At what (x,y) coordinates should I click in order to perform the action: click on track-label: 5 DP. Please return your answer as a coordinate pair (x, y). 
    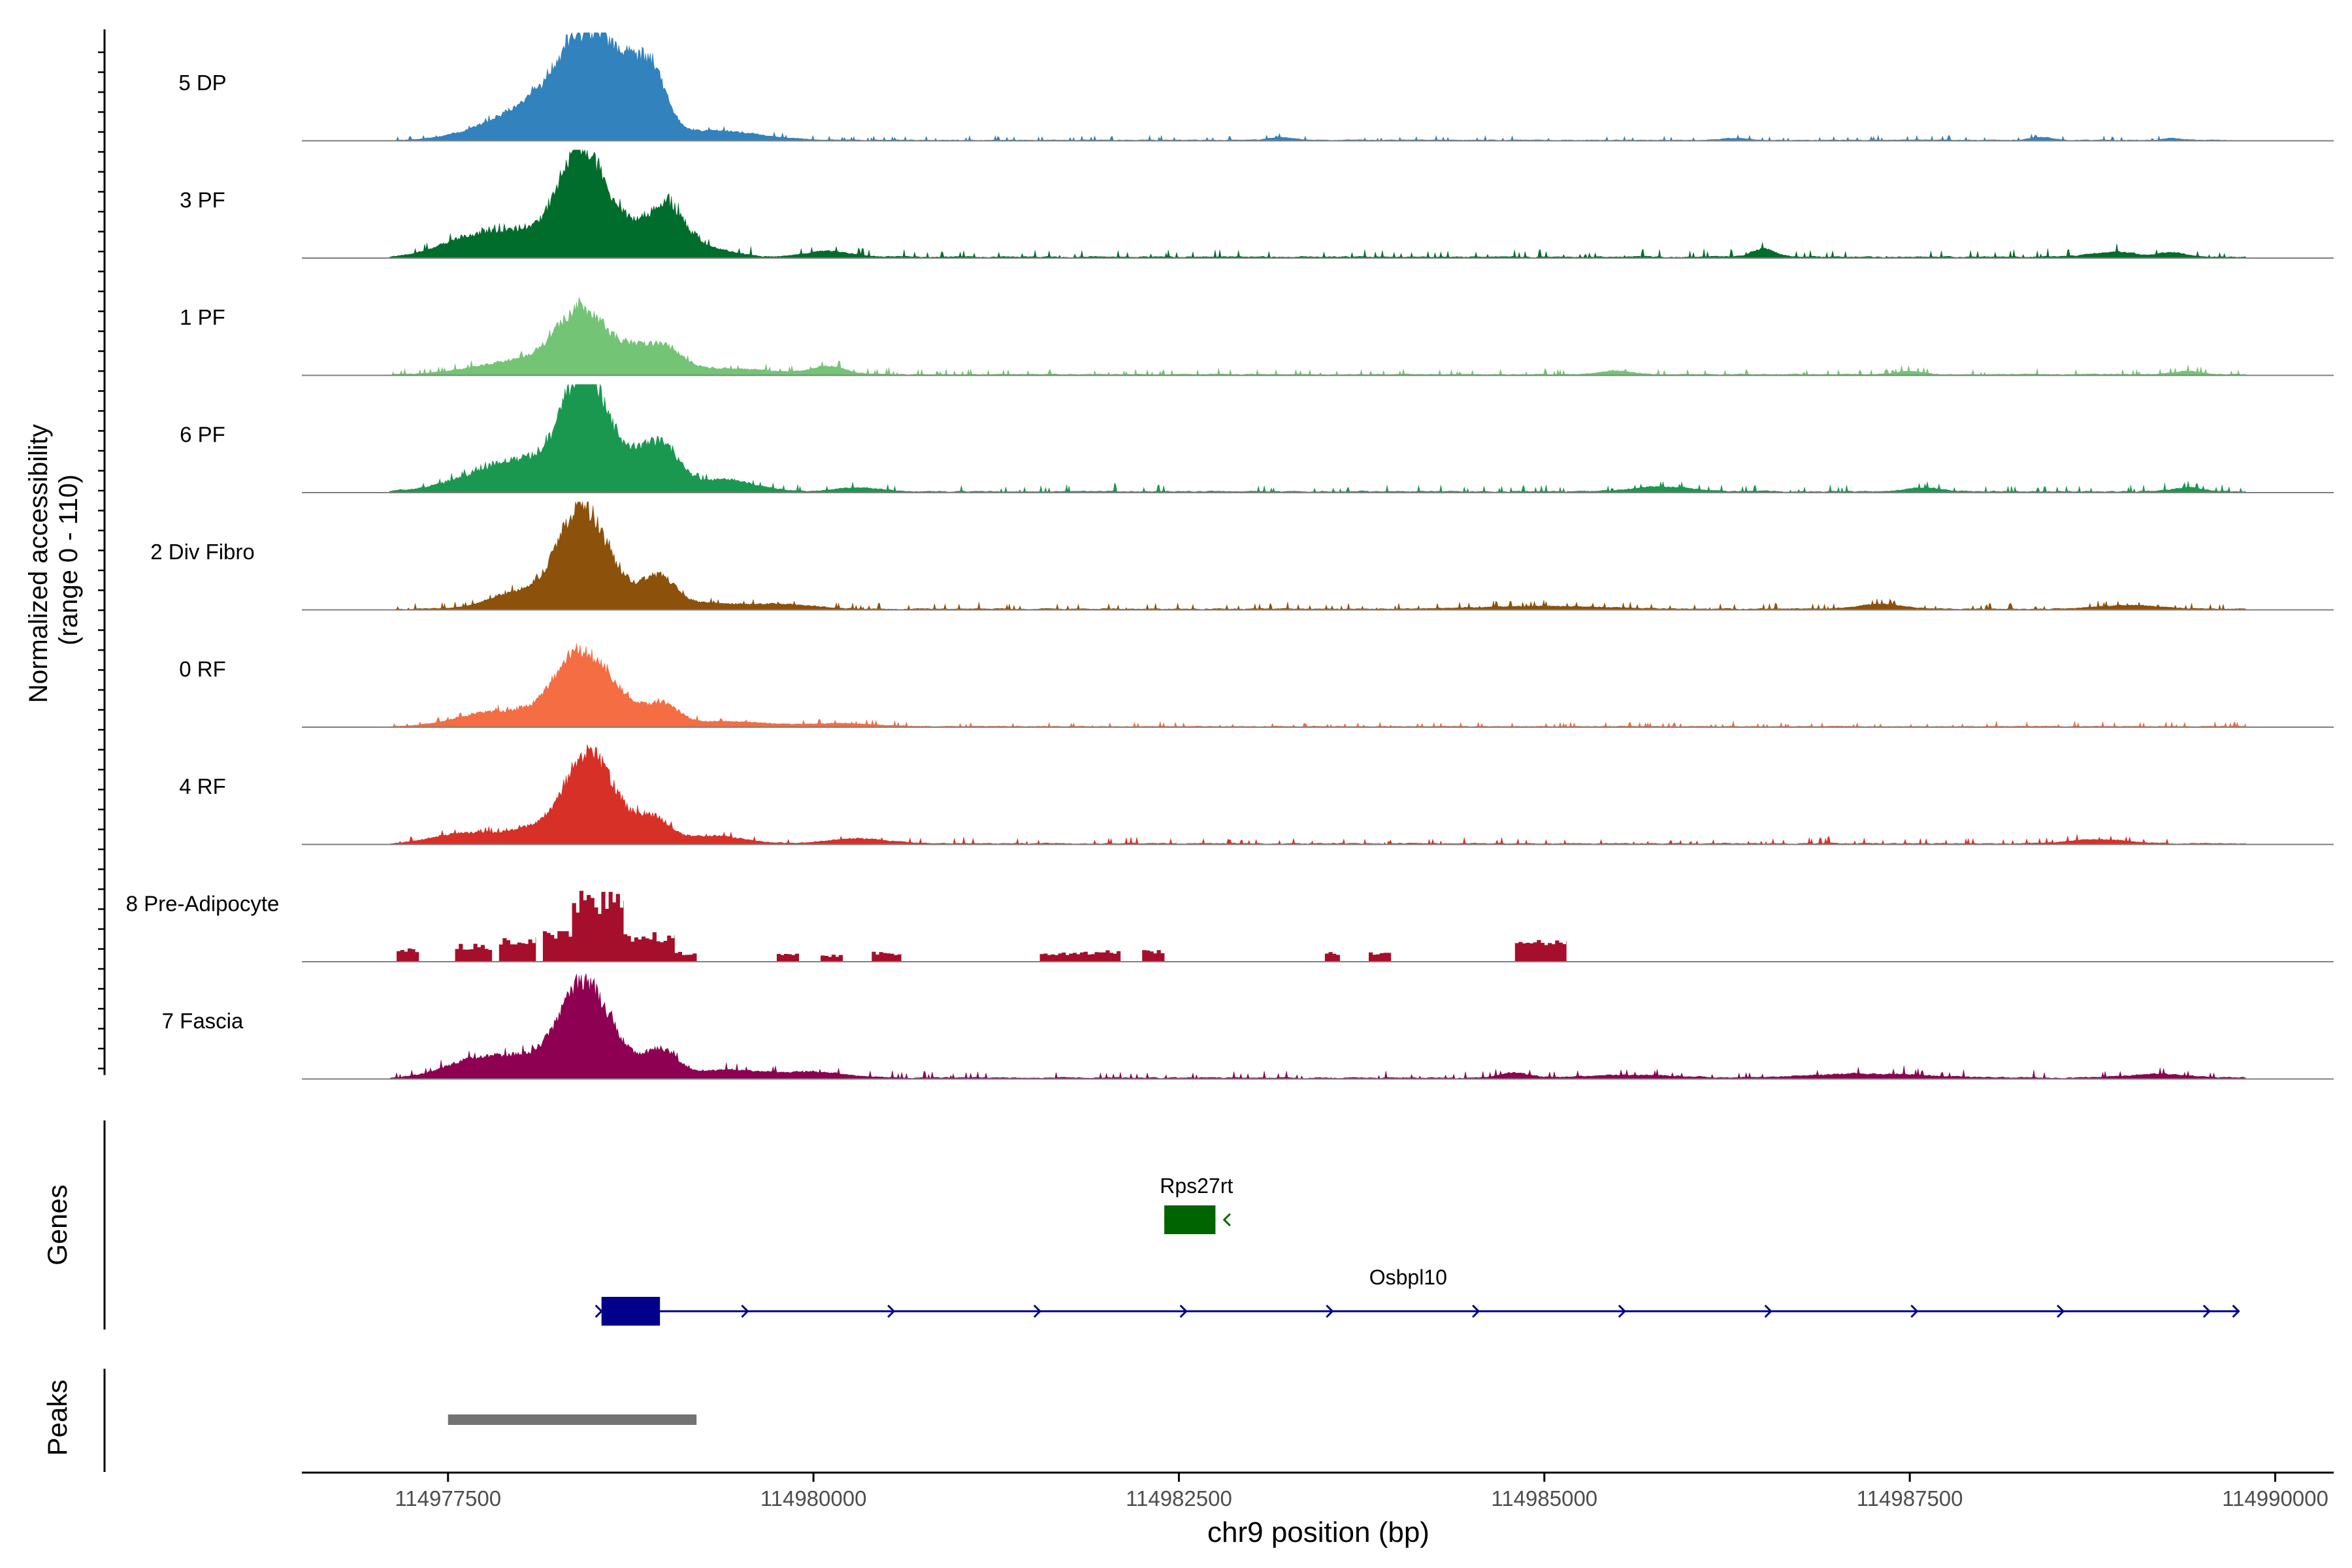
    Looking at the image, I should click on (202, 83).